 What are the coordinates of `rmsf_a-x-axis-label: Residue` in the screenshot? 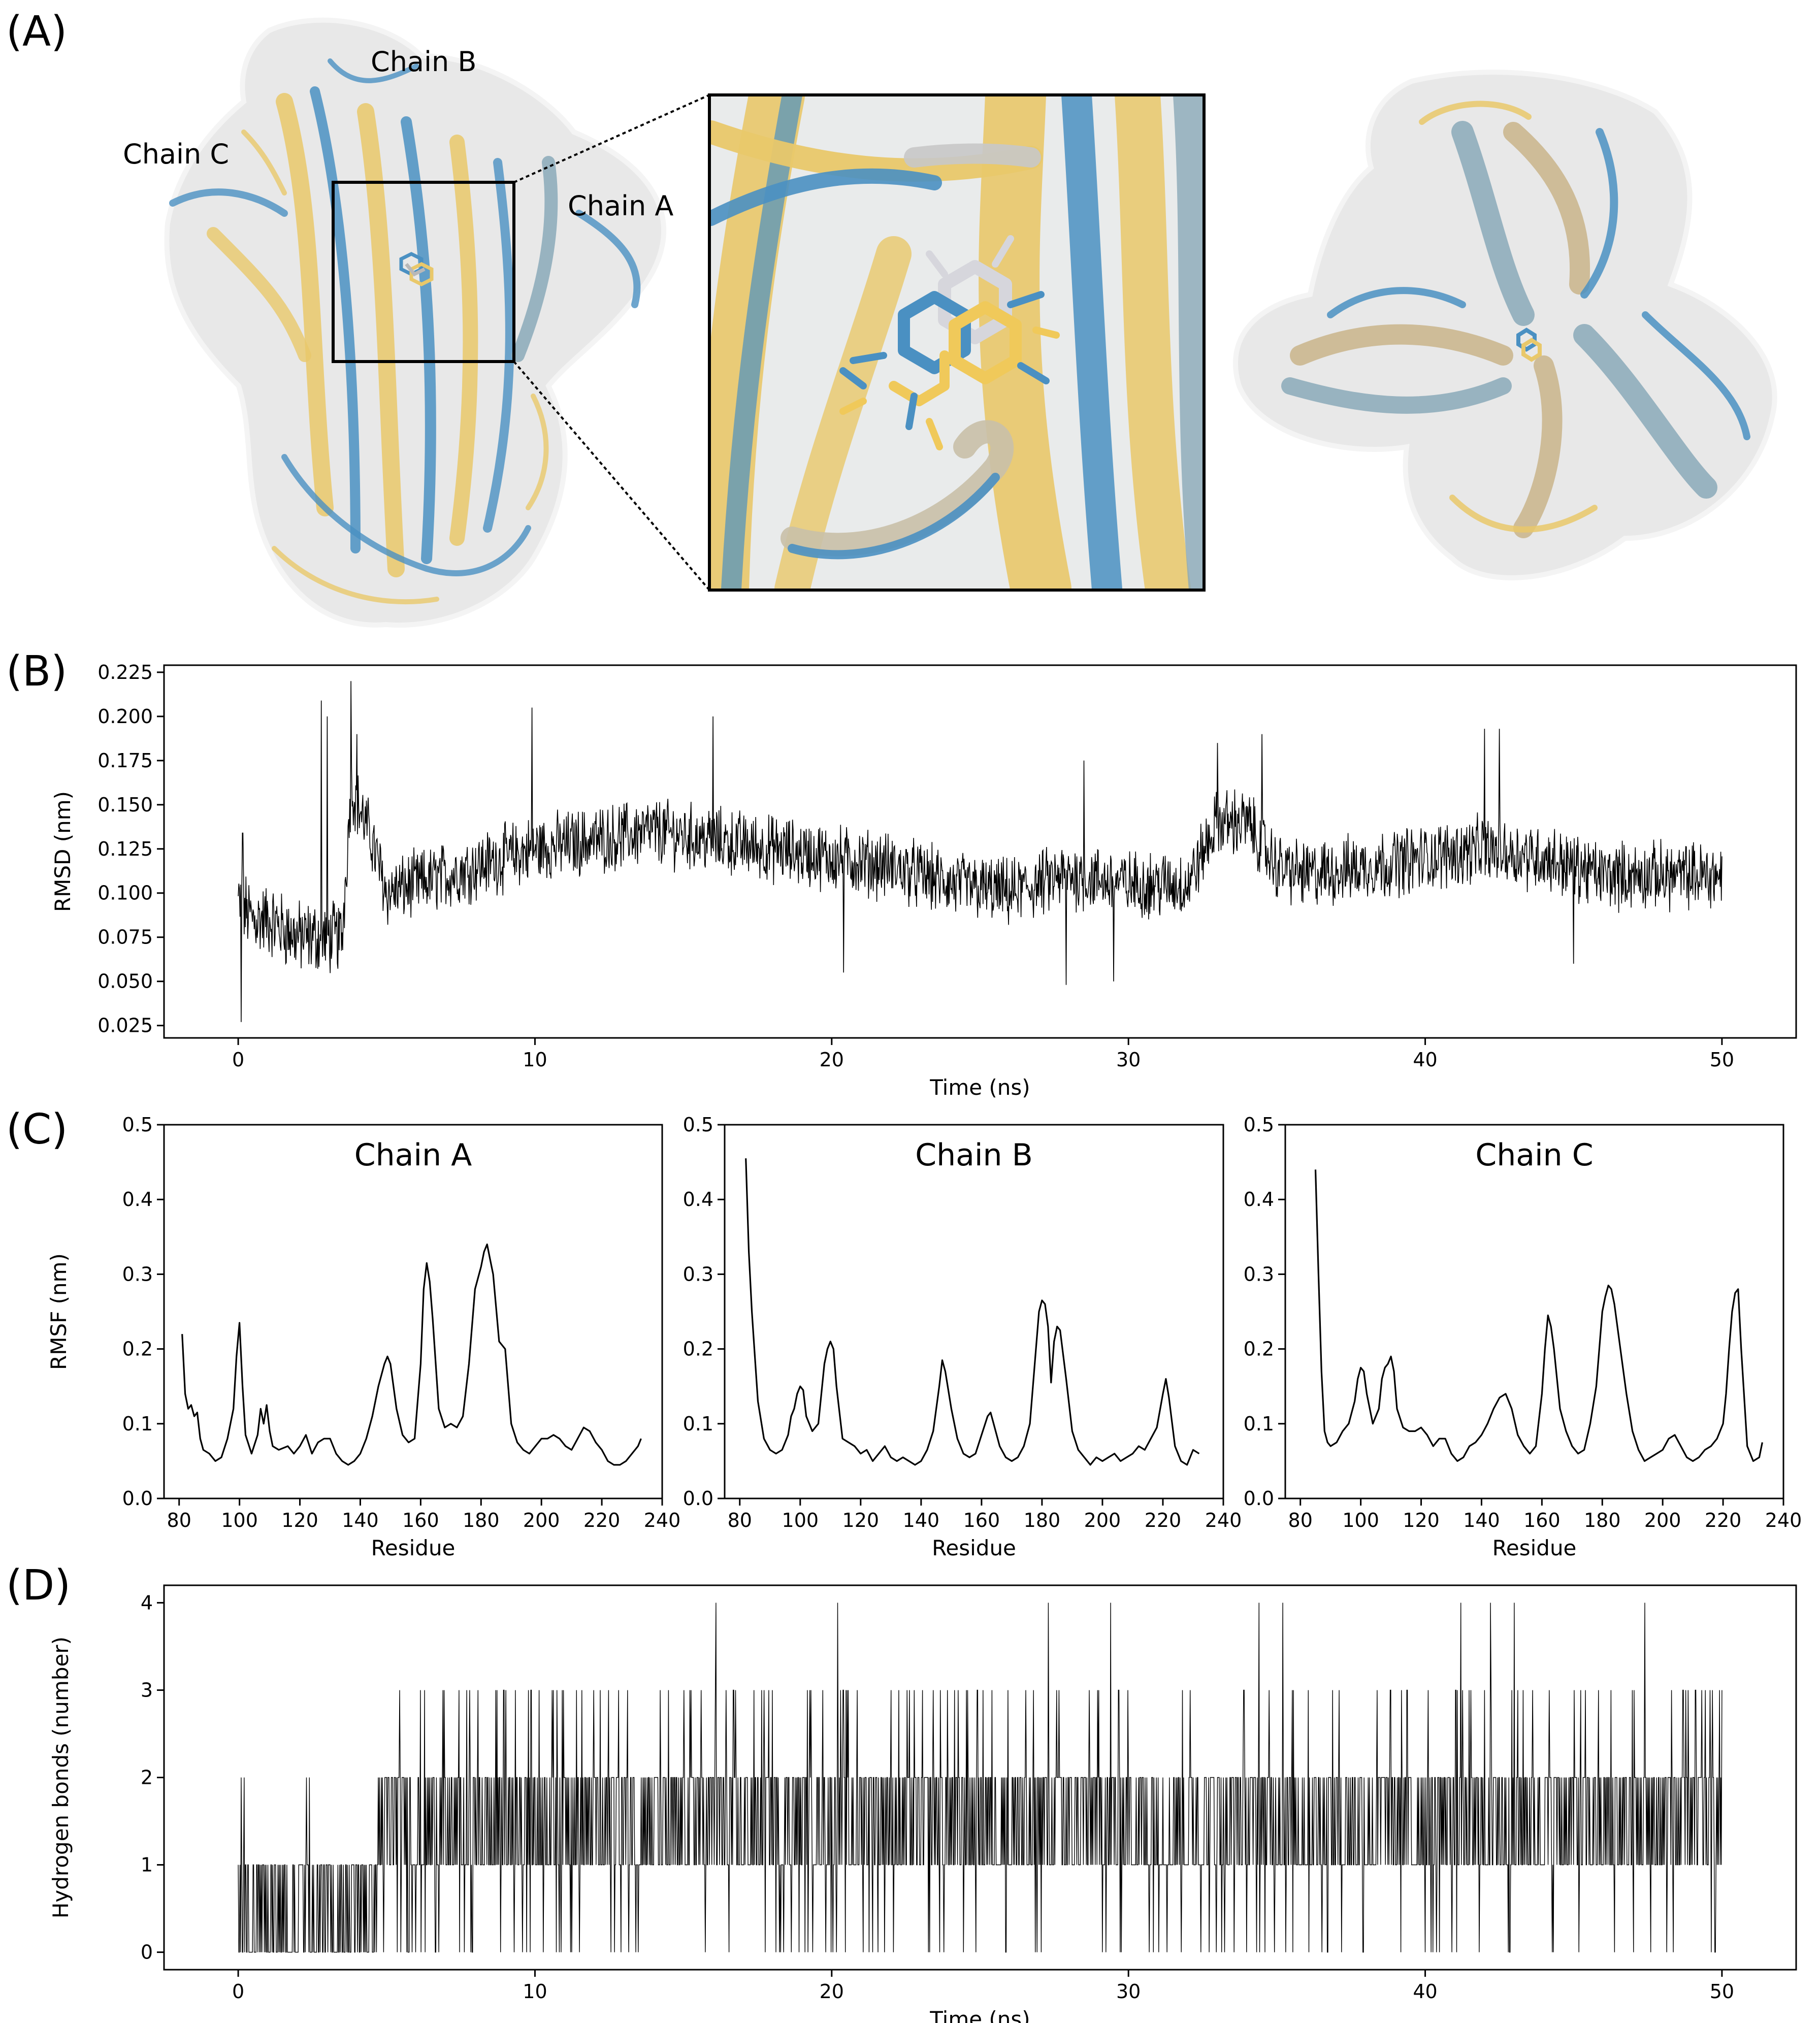 It's located at (414, 1548).